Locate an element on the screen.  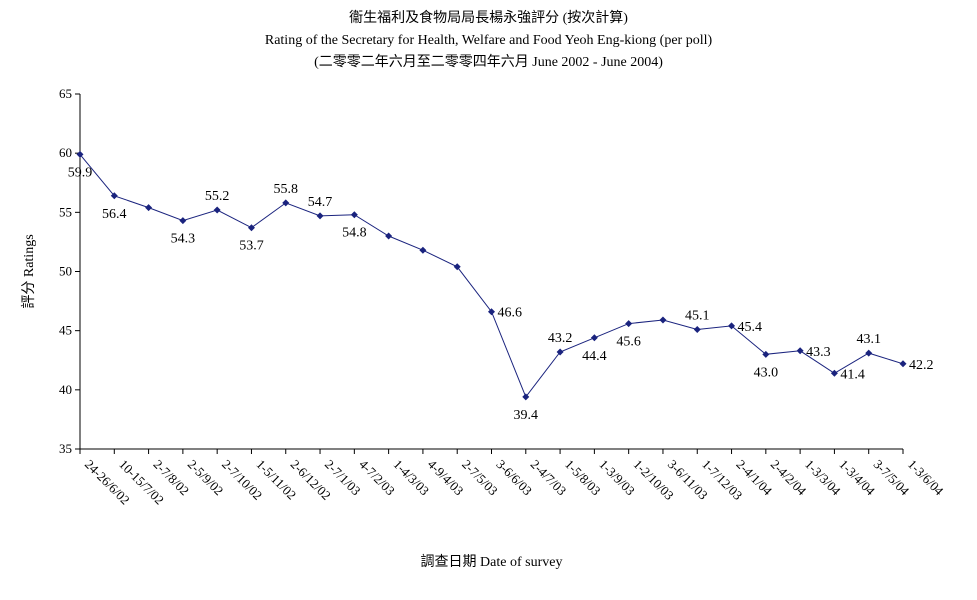
x-tick-label: 3-6/6/03 is located at coordinates (514, 478).